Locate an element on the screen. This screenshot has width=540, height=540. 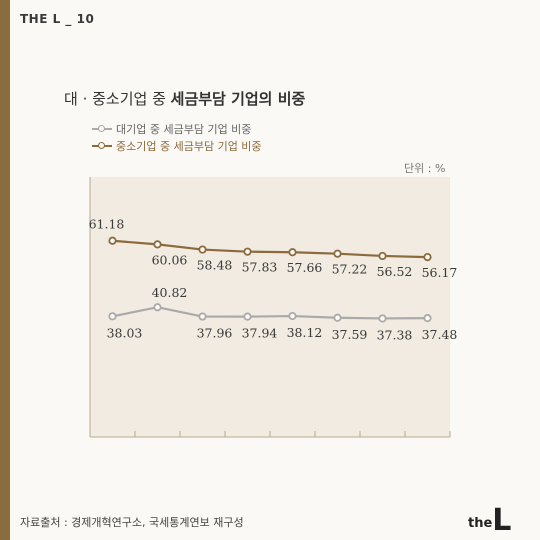
data-label-0-4: 38.12 is located at coordinates (305, 332).